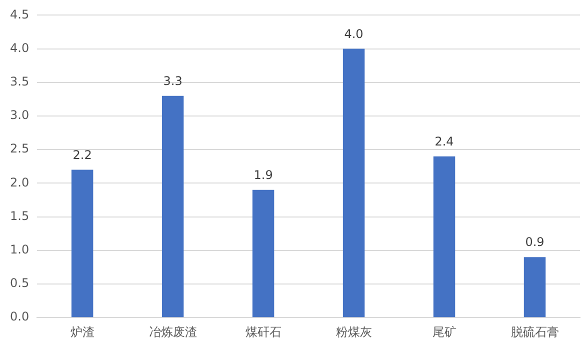 This screenshot has height=352, width=588. I want to click on y-tick-label: 2.0, so click(20, 182).